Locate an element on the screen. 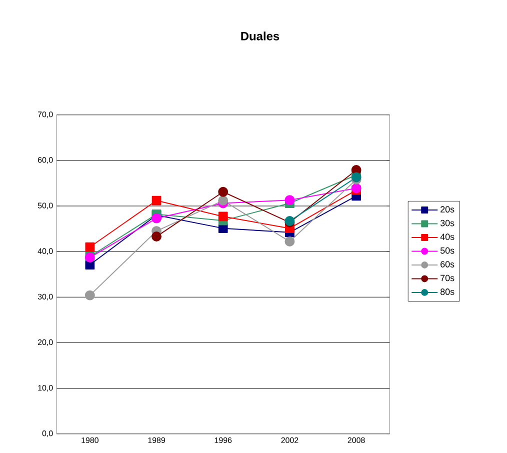 The image size is (507, 453). legend-label: 20s is located at coordinates (447, 209).